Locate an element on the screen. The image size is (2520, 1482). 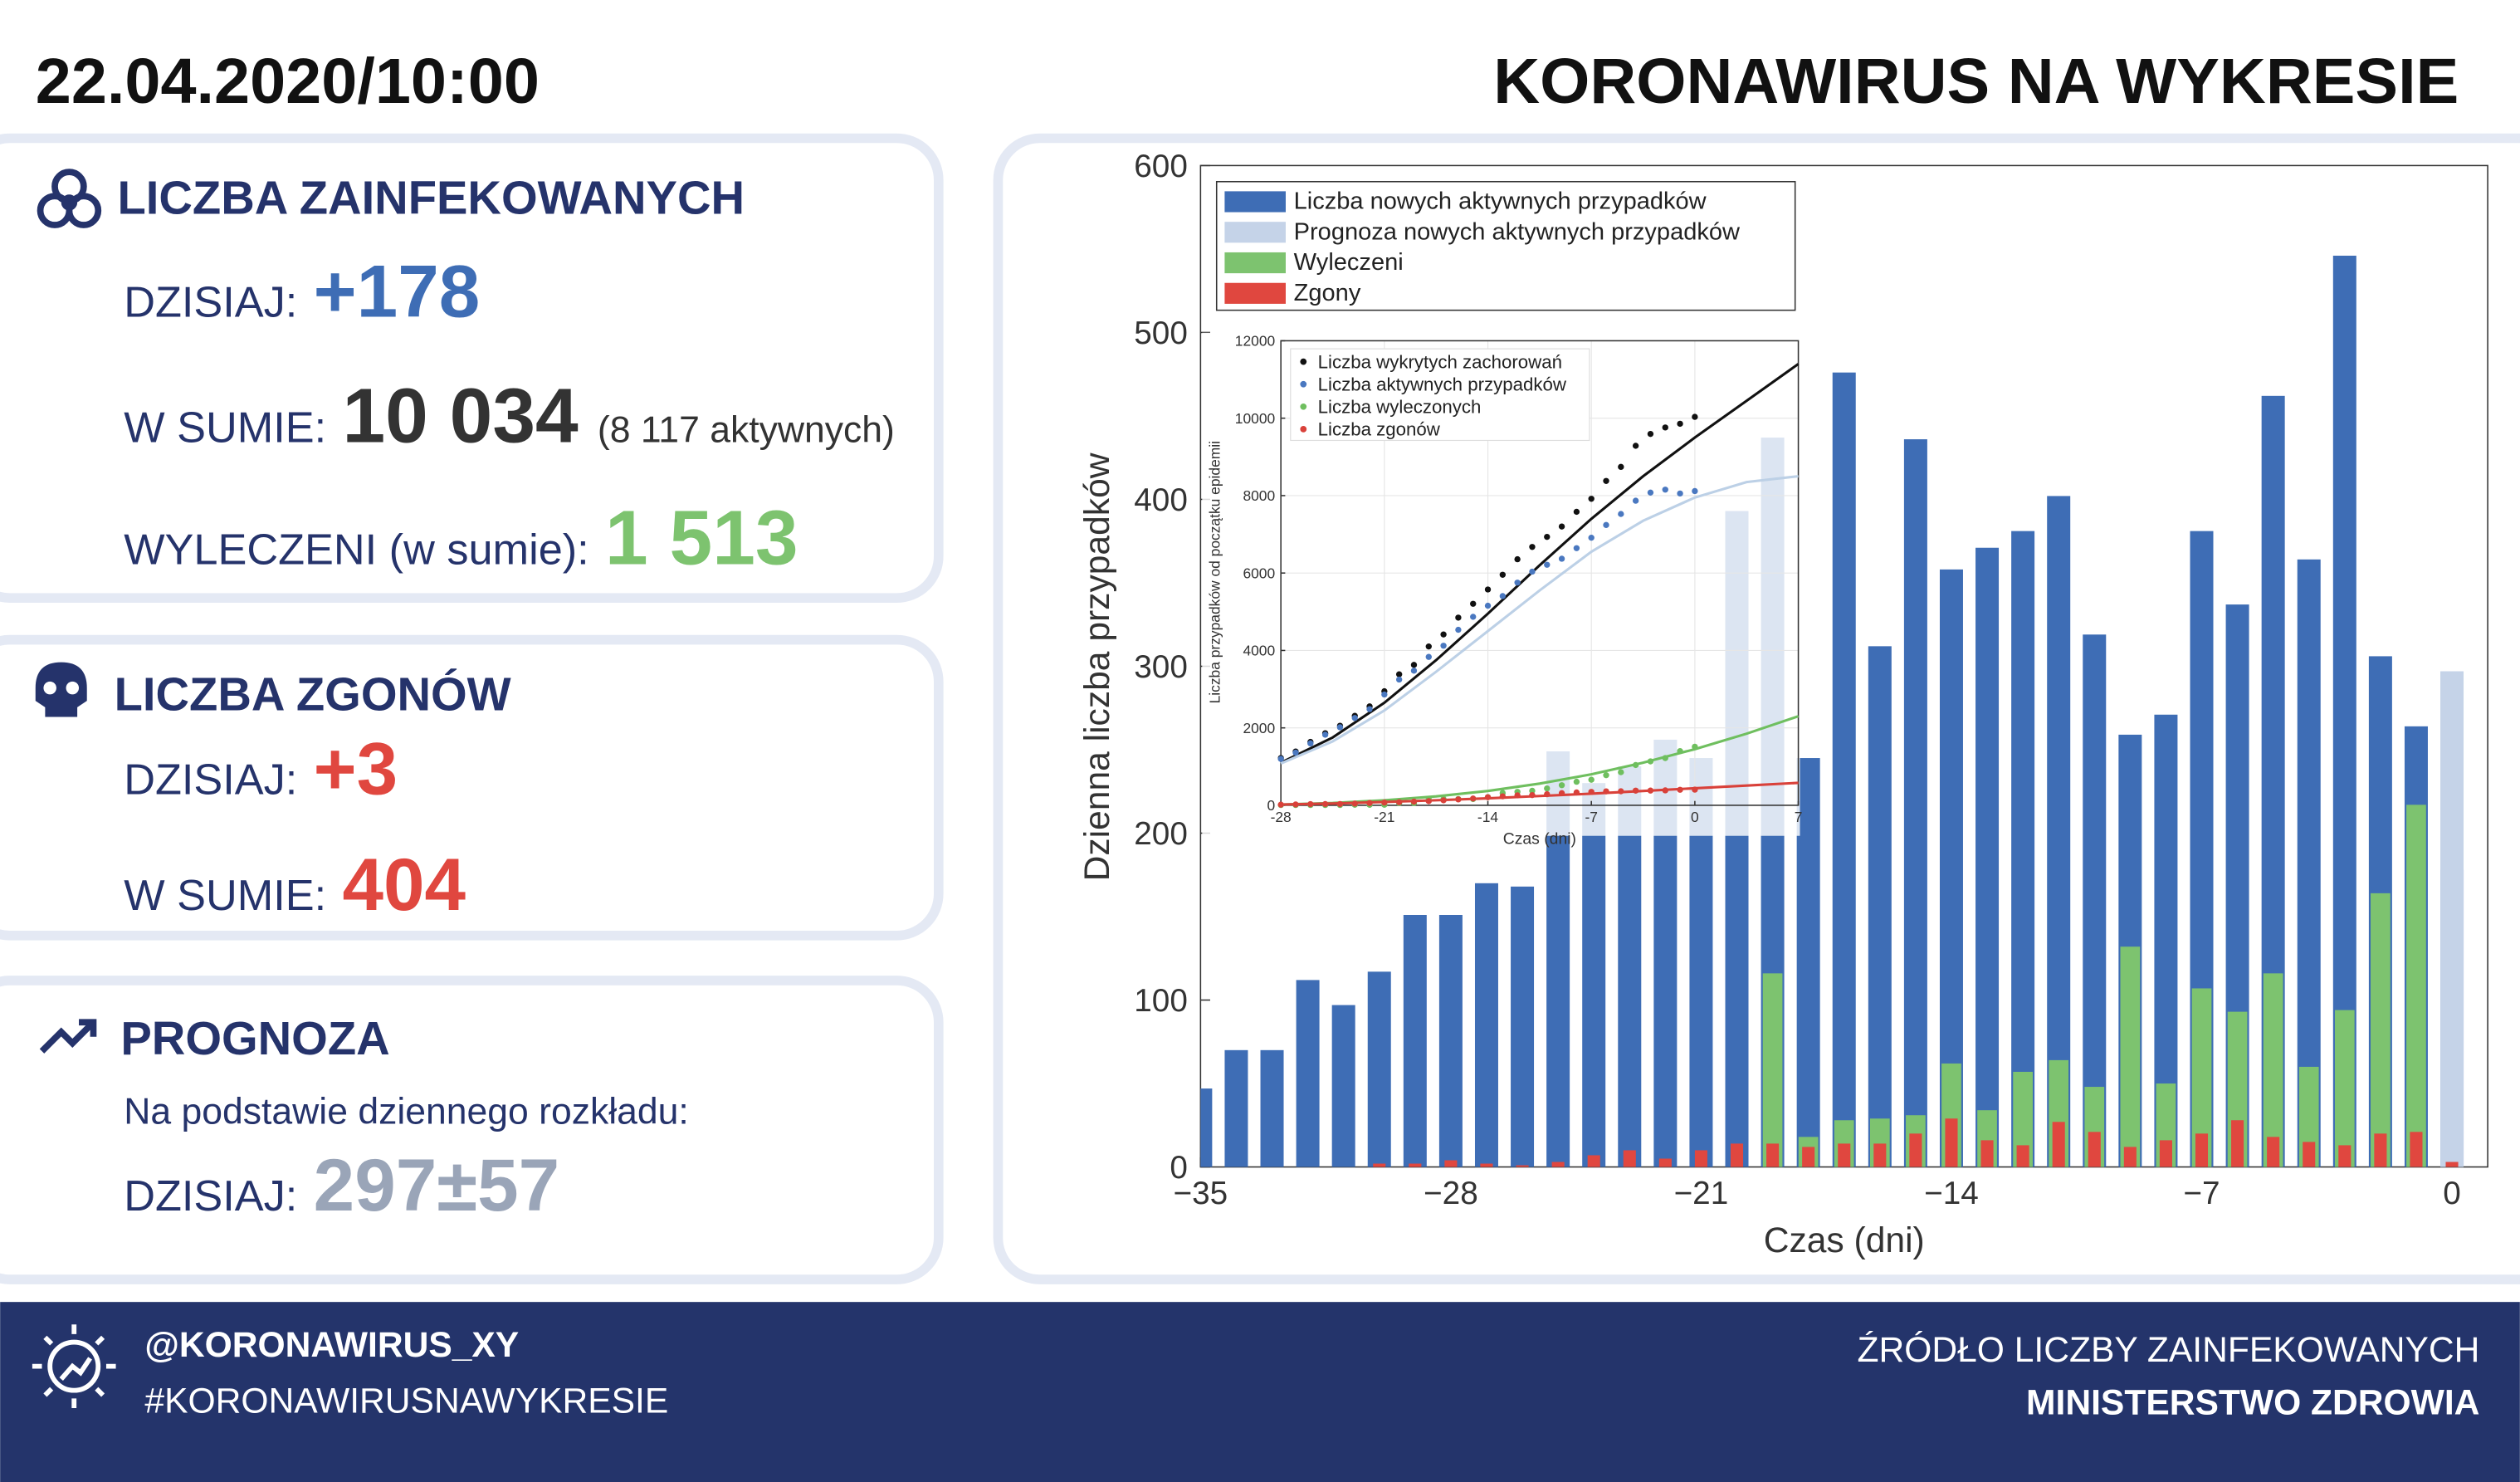
source: MINISTERSTWO ZDROWIA is located at coordinates (2252, 1403).